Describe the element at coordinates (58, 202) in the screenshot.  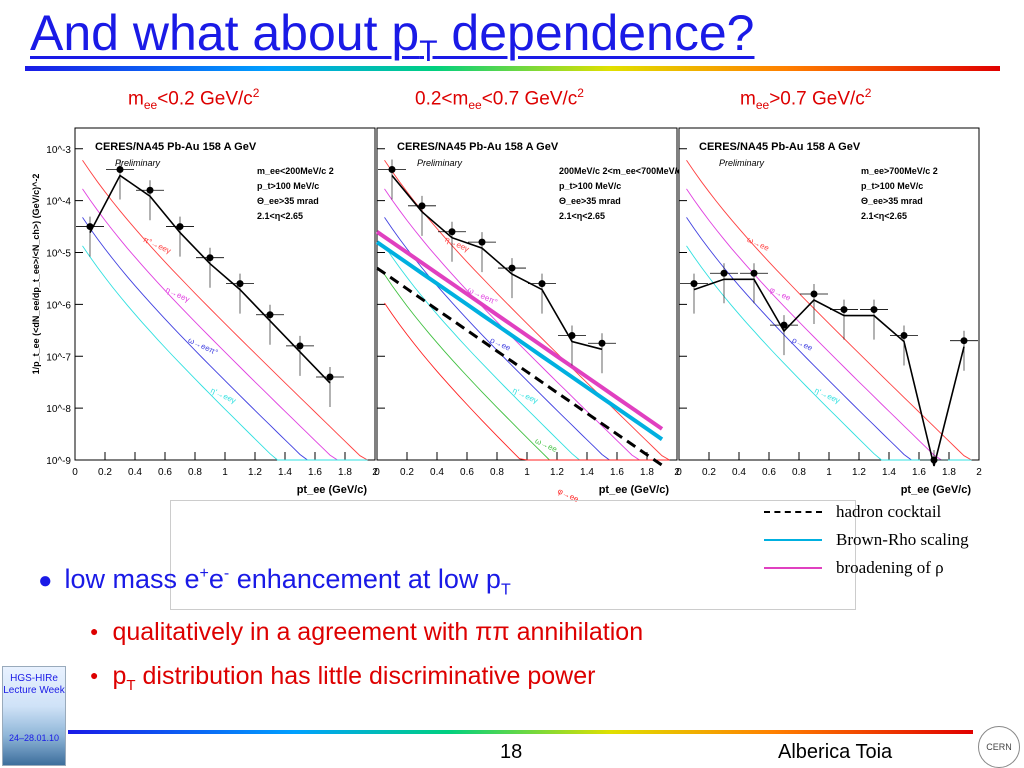
I see `y-tick-label: 10^-4` at that location.